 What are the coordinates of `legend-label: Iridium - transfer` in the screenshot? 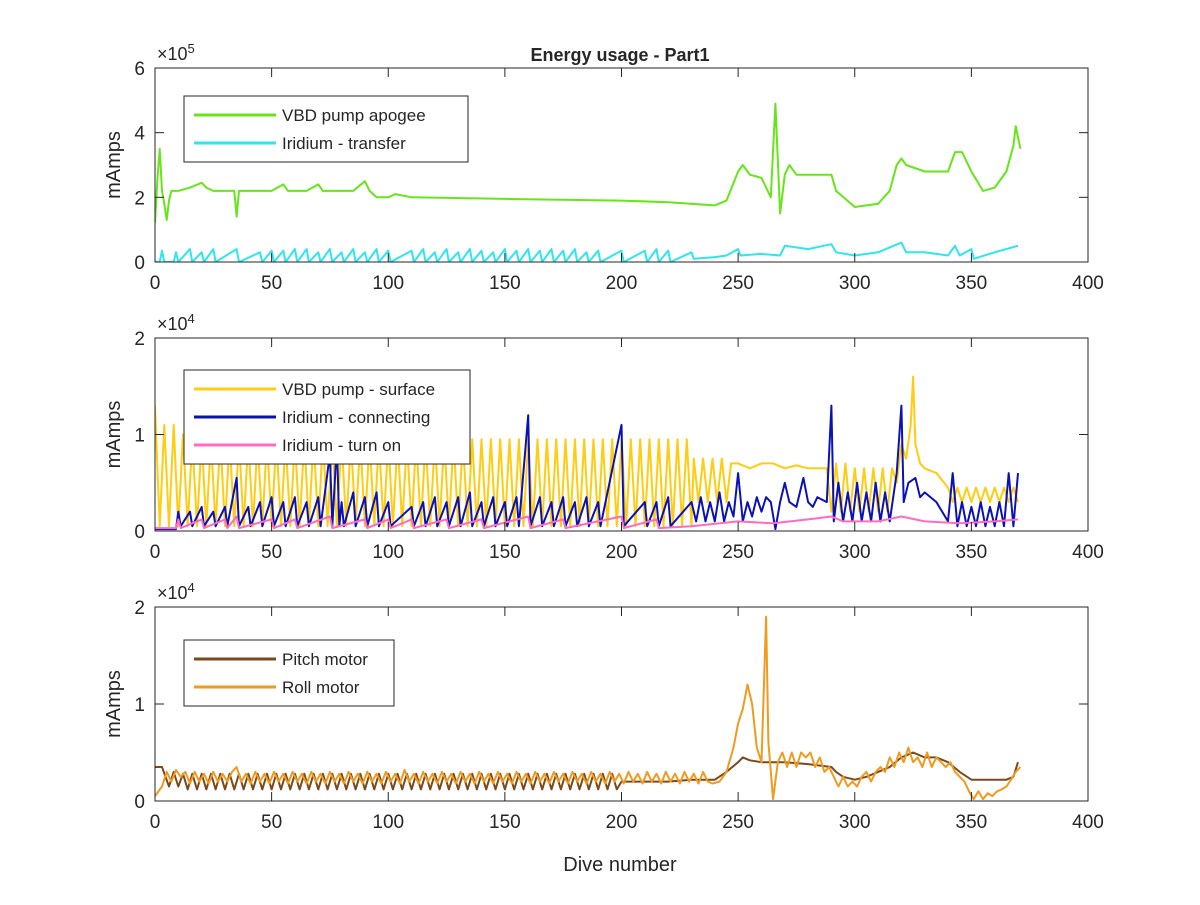 It's located at (344, 143).